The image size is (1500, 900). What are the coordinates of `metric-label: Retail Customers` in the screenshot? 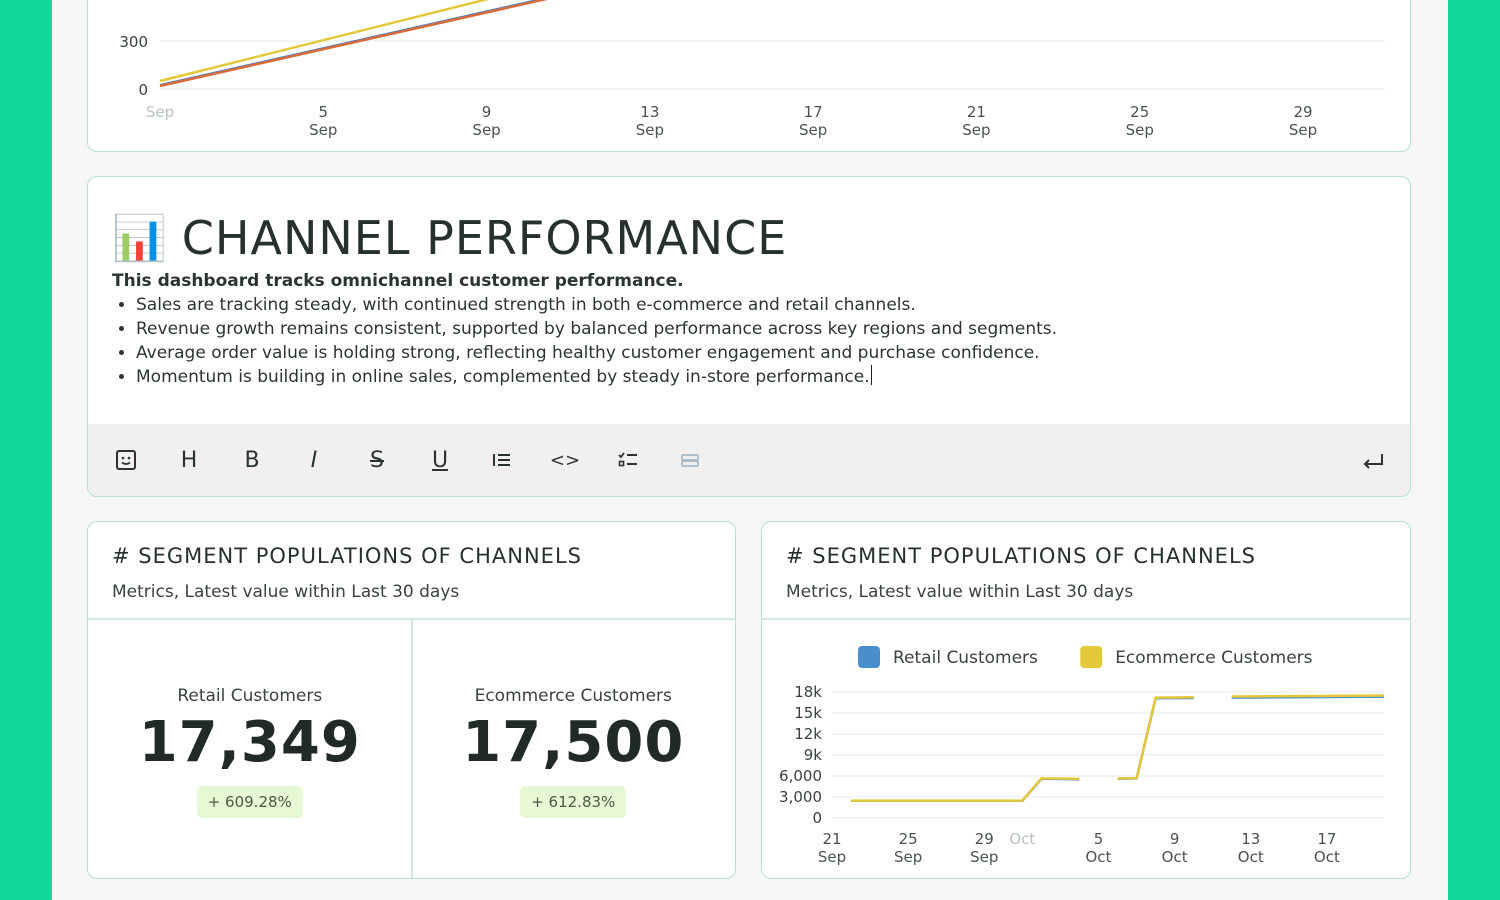 It's located at (250, 696).